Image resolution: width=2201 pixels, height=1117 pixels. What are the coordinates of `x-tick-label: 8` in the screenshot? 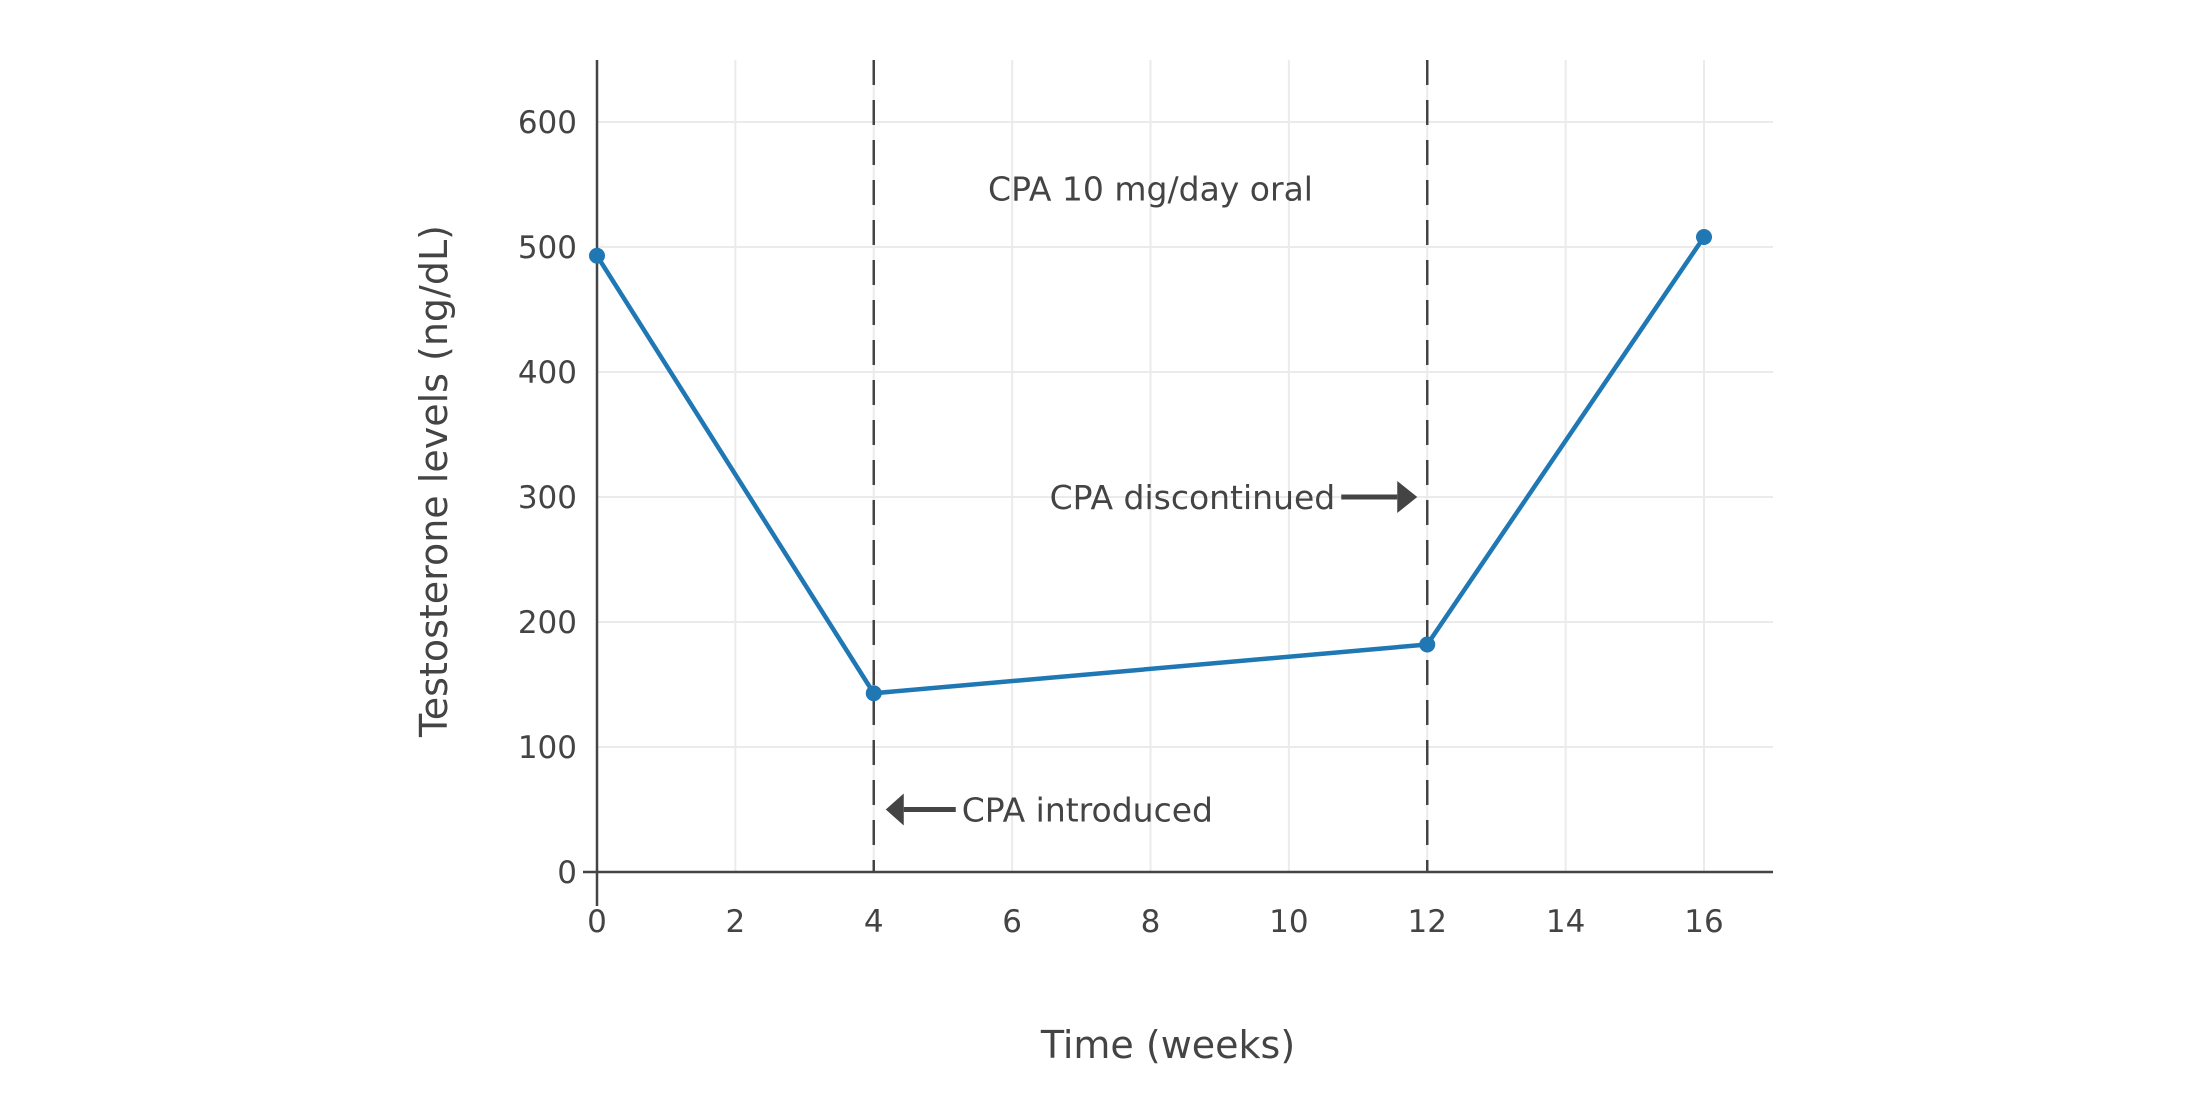 It's located at (1151, 922).